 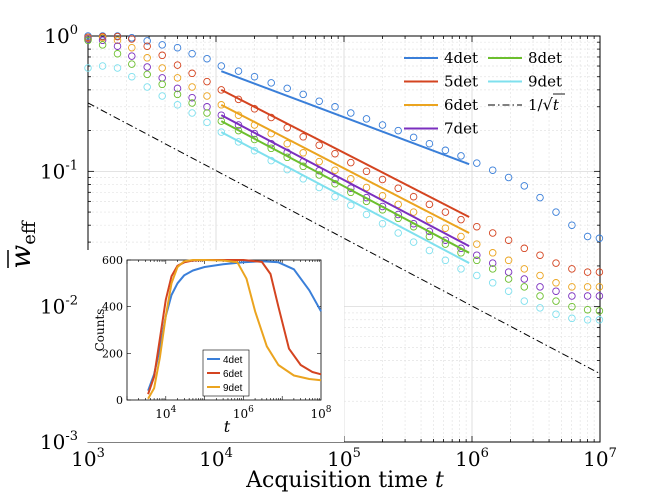 I want to click on legend-item-8det: 8det, so click(x=525, y=58).